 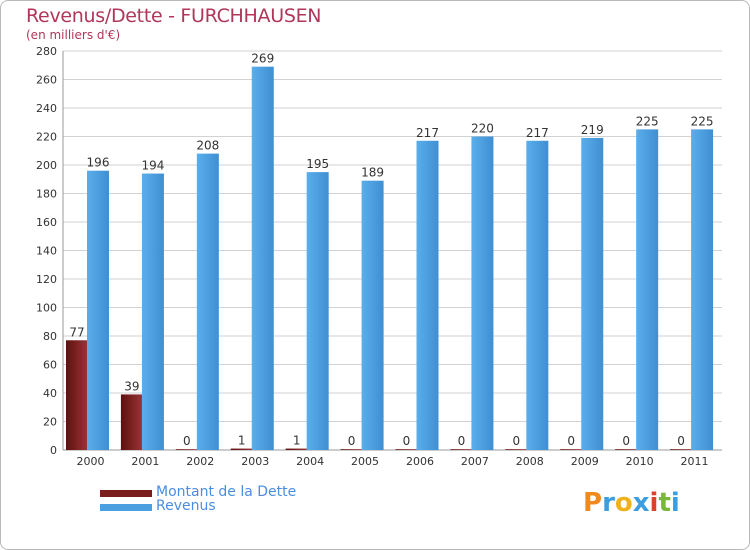 What do you see at coordinates (90, 461) in the screenshot?
I see `x-tick-label: 2000` at bounding box center [90, 461].